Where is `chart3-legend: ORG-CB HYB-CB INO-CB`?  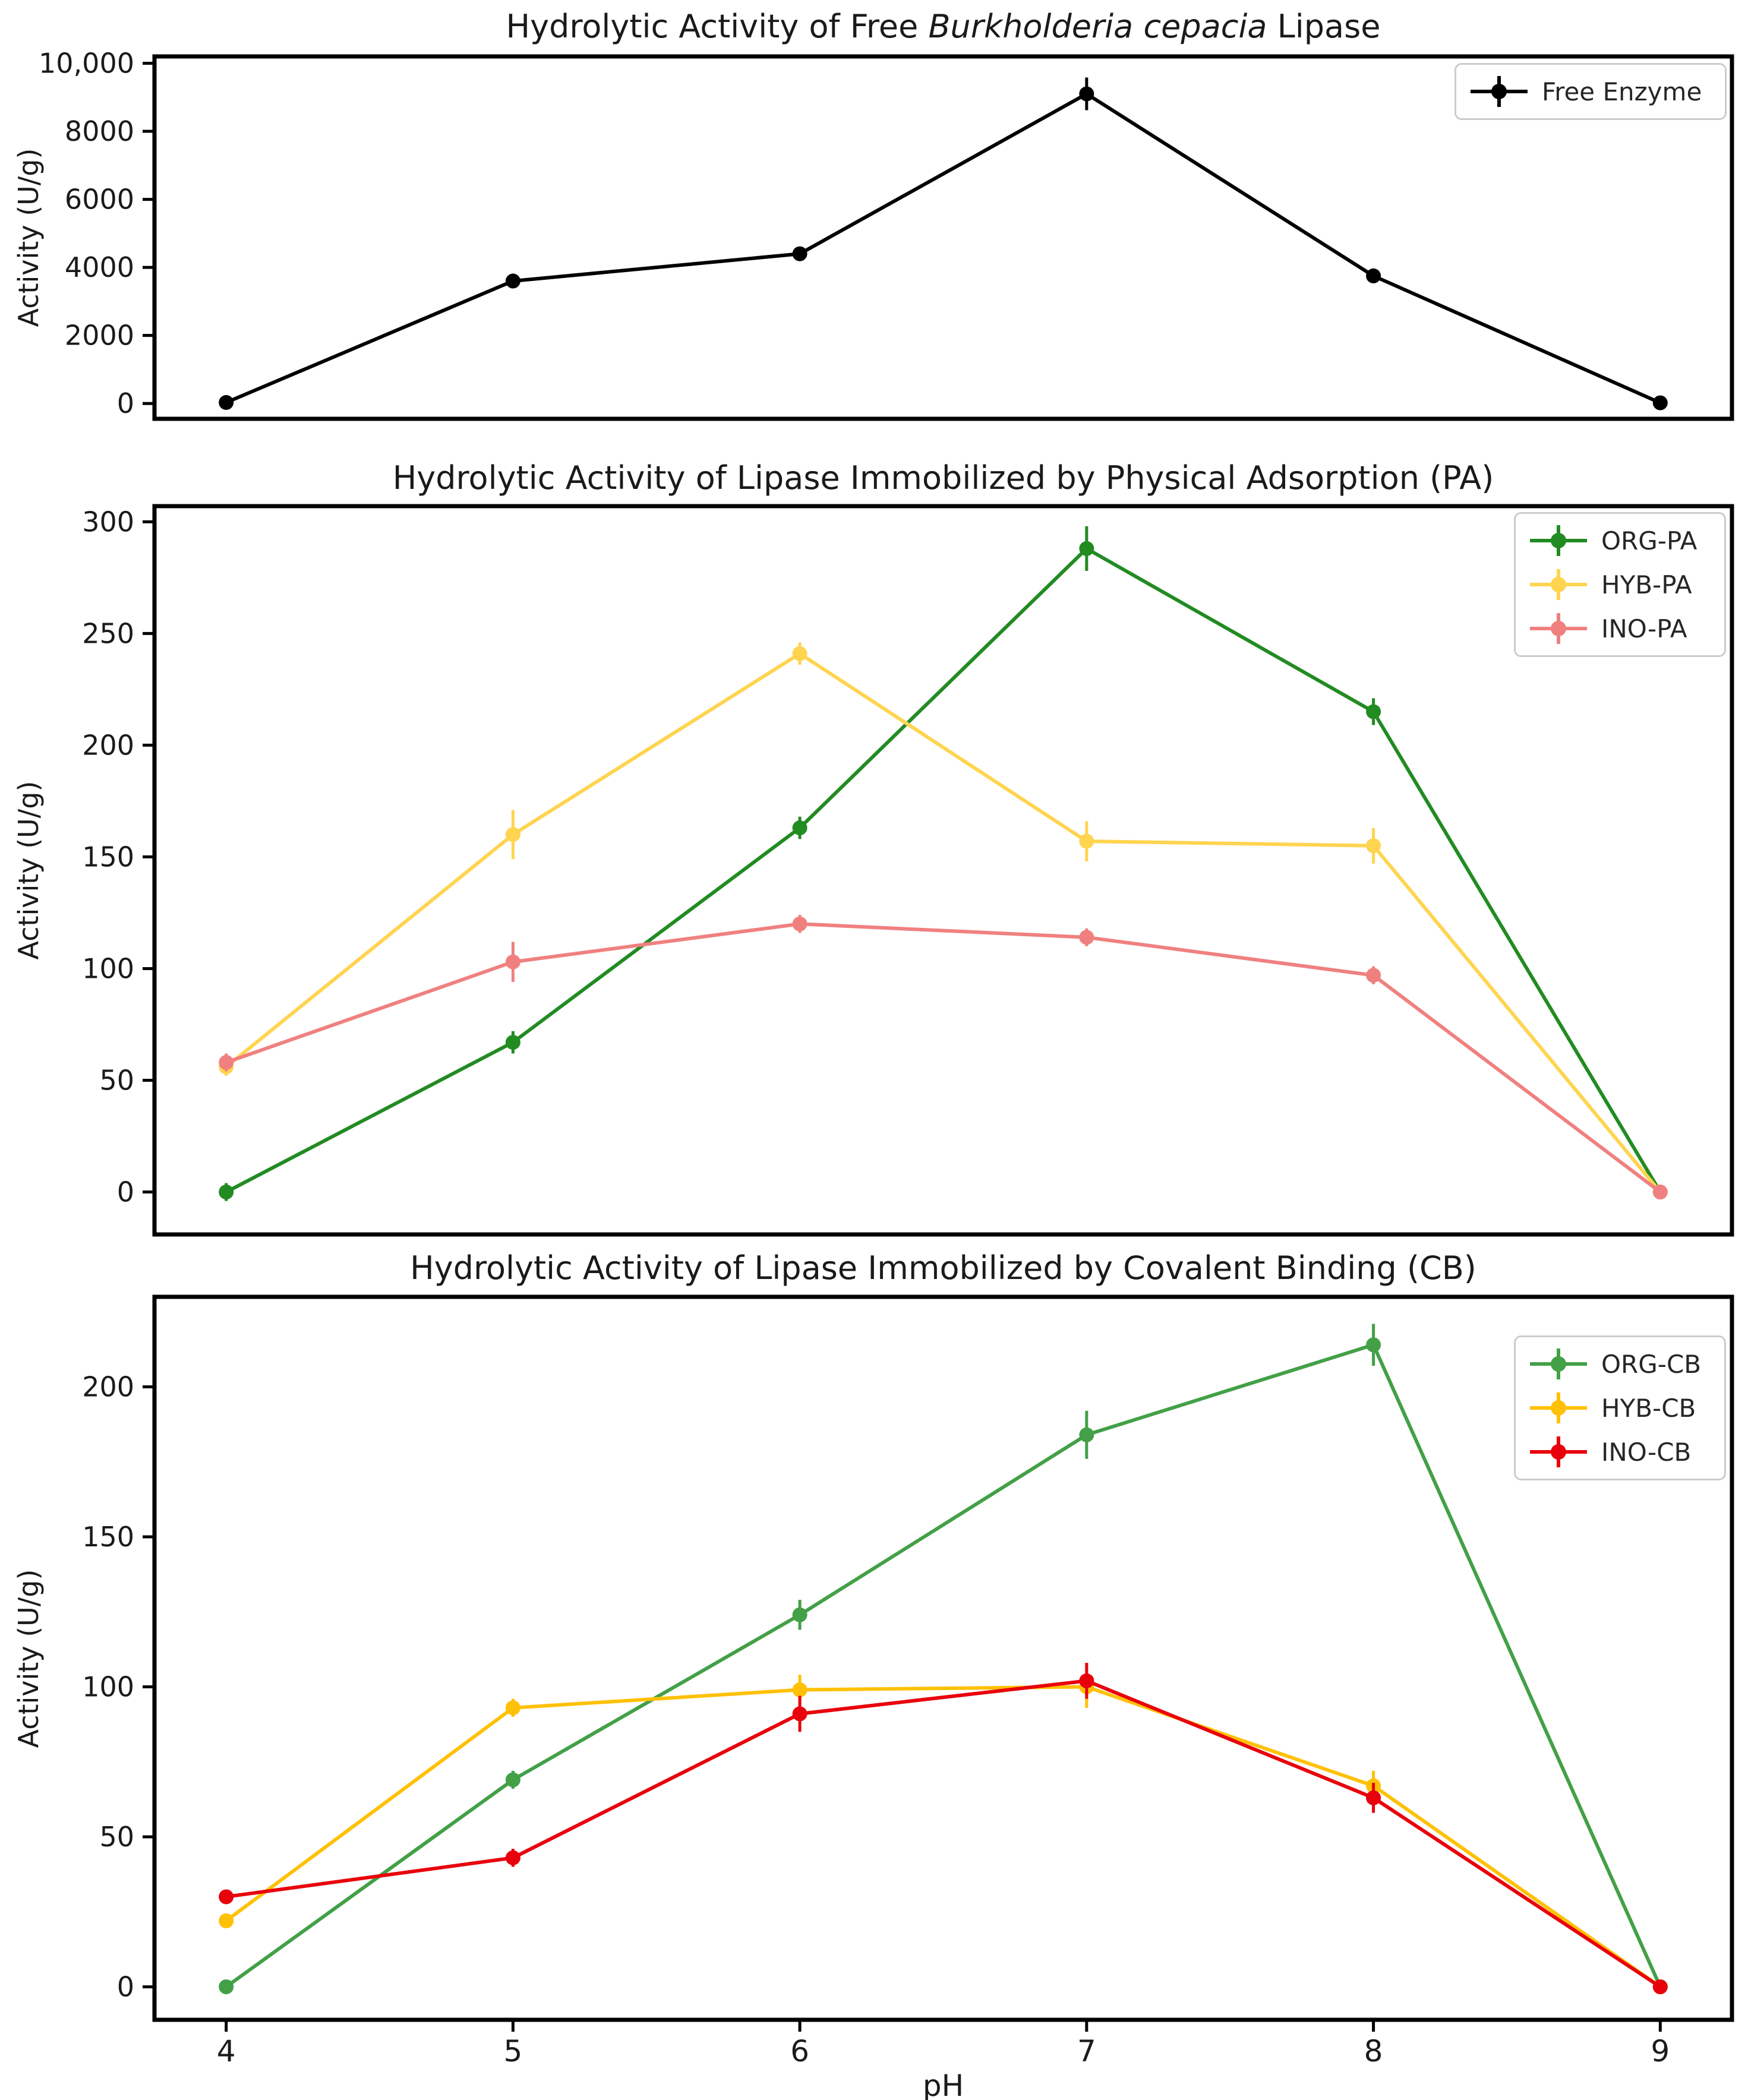 chart3-legend: ORG-CB HYB-CB INO-CB is located at coordinates (1620, 1407).